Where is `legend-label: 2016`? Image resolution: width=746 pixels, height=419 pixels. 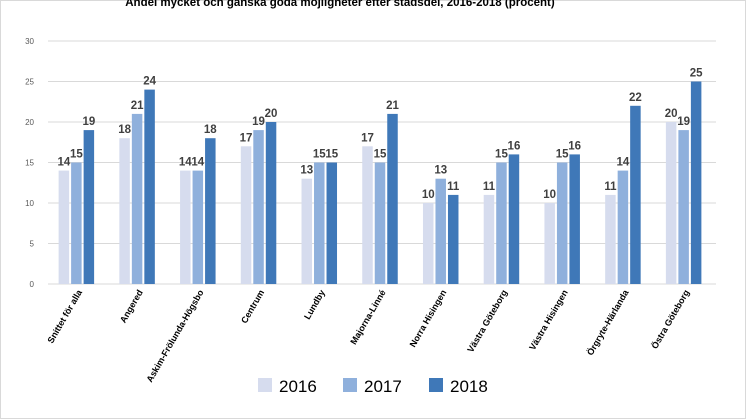 legend-label: 2016 is located at coordinates (298, 386).